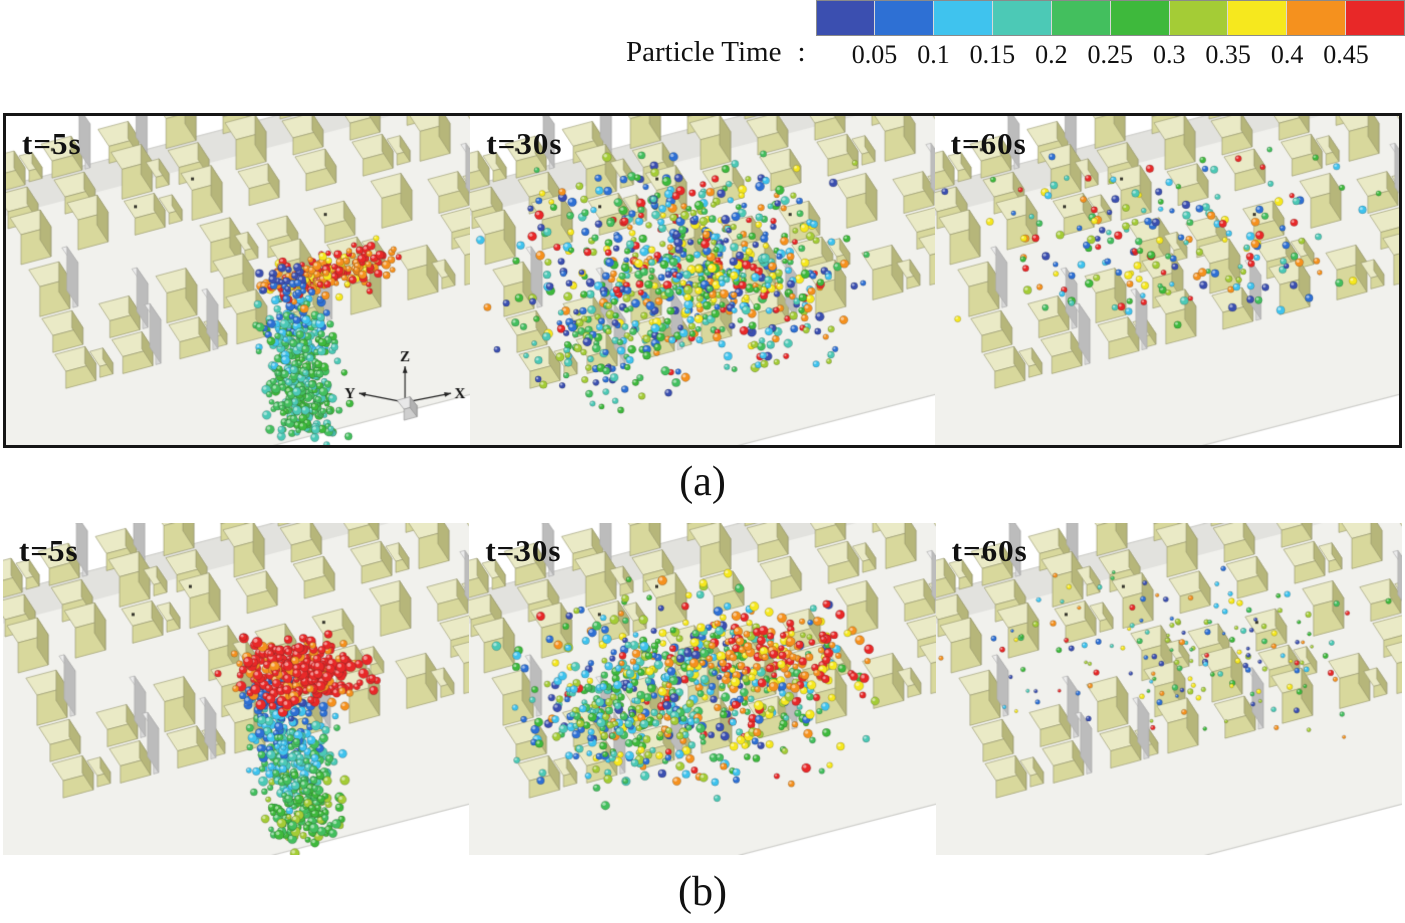 This screenshot has width=1405, height=923. What do you see at coordinates (874, 54) in the screenshot?
I see `colorbar-tick: 0.05` at bounding box center [874, 54].